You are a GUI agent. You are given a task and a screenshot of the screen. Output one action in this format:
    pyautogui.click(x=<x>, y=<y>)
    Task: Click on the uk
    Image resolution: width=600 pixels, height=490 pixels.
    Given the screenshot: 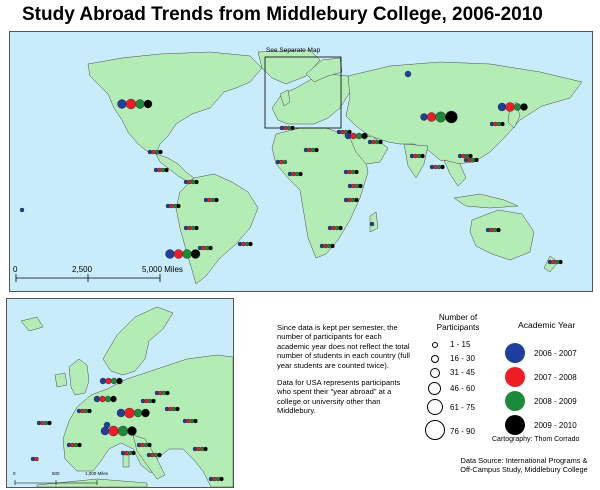 What is the action you would take?
    pyautogui.click(x=285, y=98)
    